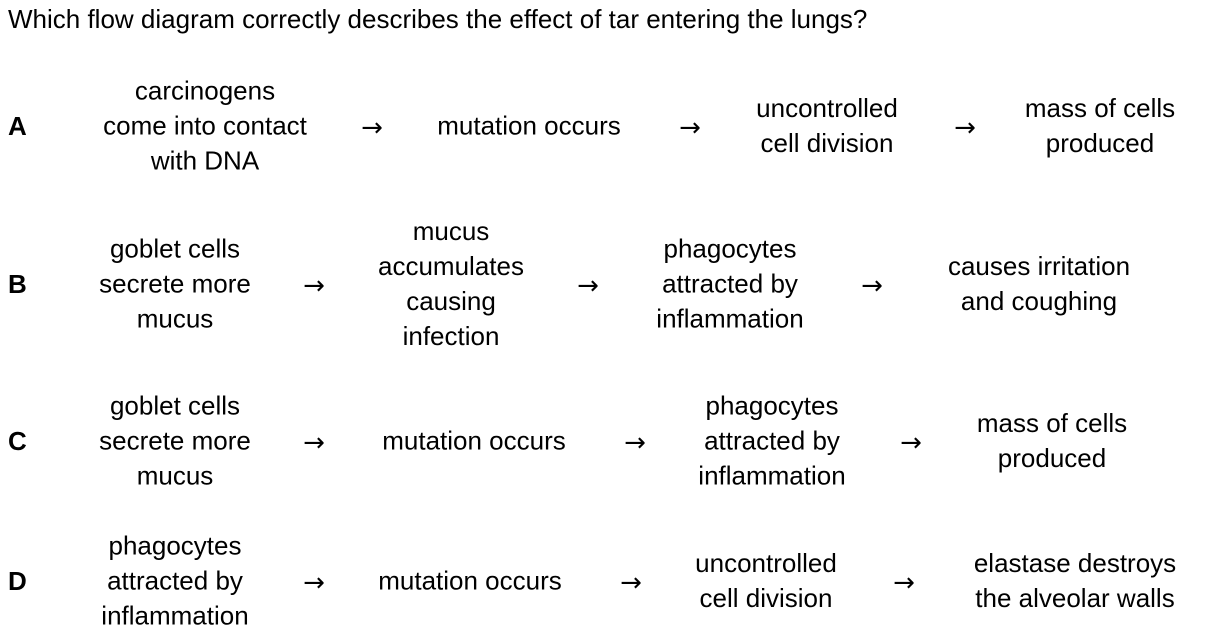 Image resolution: width=1206 pixels, height=634 pixels. What do you see at coordinates (17, 581) in the screenshot?
I see `option-letter-d: D` at bounding box center [17, 581].